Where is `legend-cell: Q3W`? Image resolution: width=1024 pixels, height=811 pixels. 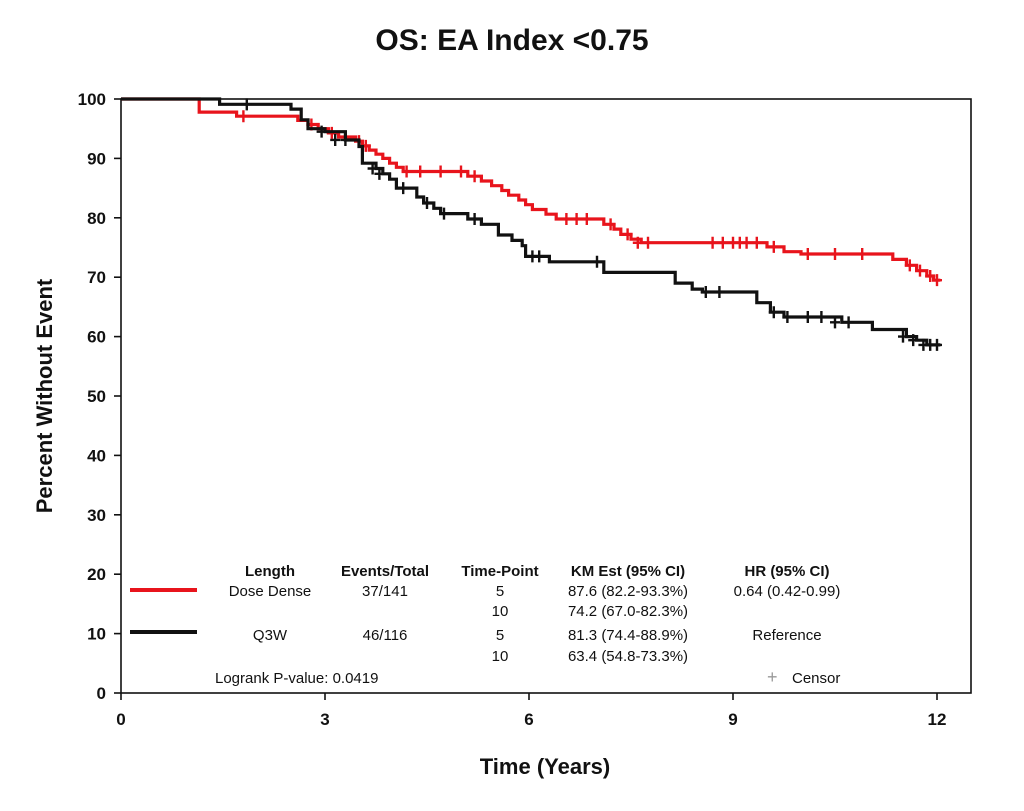
legend-cell: Q3W is located at coordinates (270, 635).